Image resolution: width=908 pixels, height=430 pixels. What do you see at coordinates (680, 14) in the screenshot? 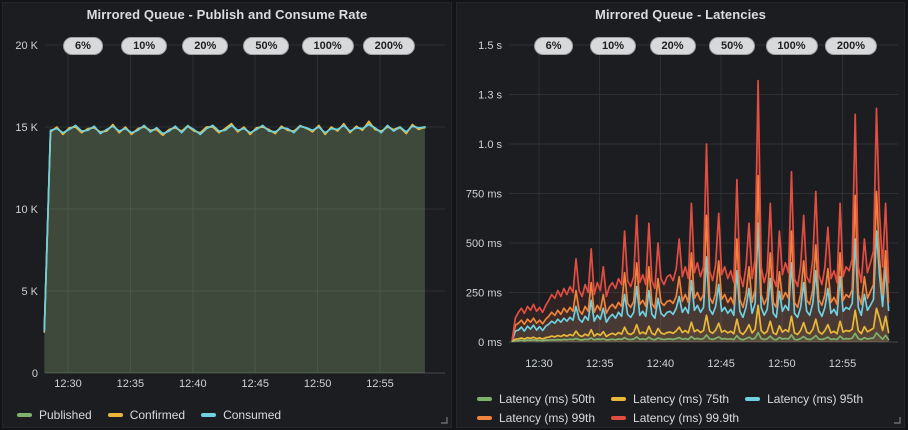
I see `panel-title: Mirrored Queue - Latencies` at bounding box center [680, 14].